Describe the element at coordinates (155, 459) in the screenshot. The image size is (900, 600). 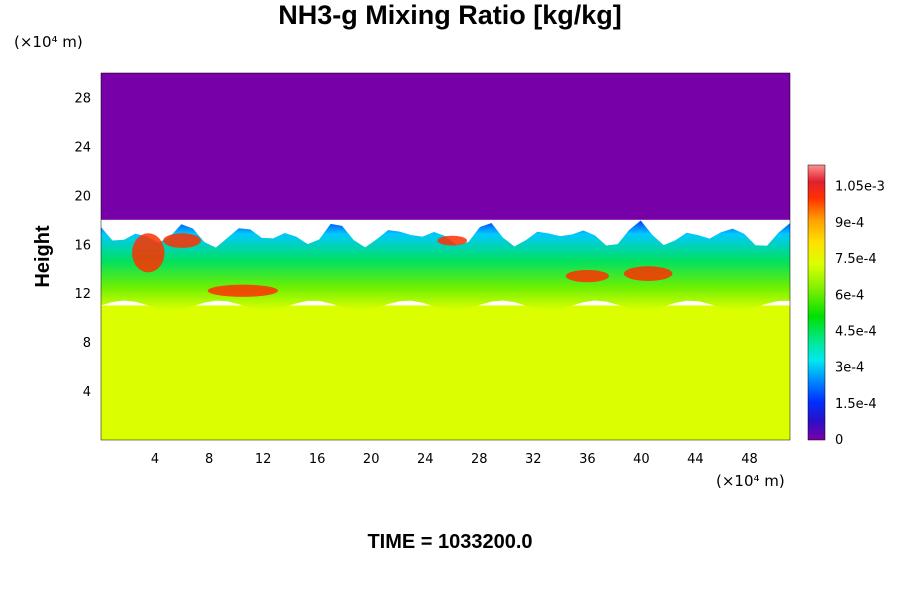
I see `x-tick-label: 4` at that location.